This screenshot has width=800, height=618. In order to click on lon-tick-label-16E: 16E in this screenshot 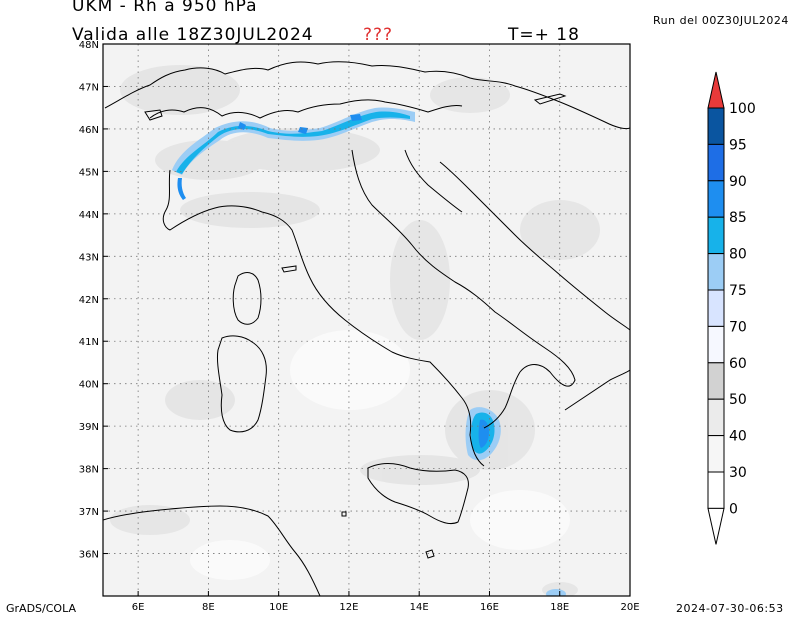, I will do `click(489, 607)`.